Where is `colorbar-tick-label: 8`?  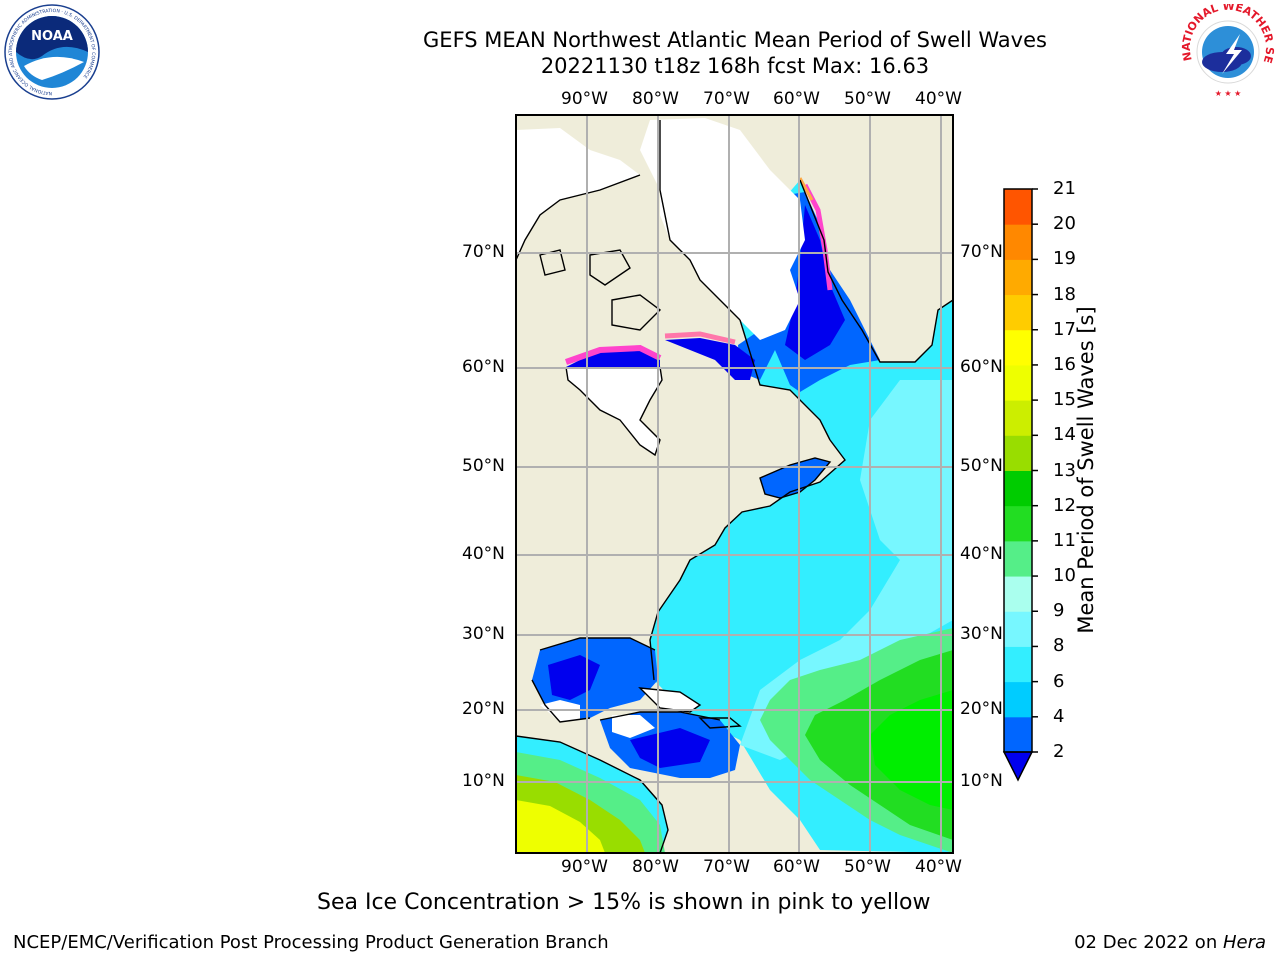 colorbar-tick-label: 8 is located at coordinates (1059, 646).